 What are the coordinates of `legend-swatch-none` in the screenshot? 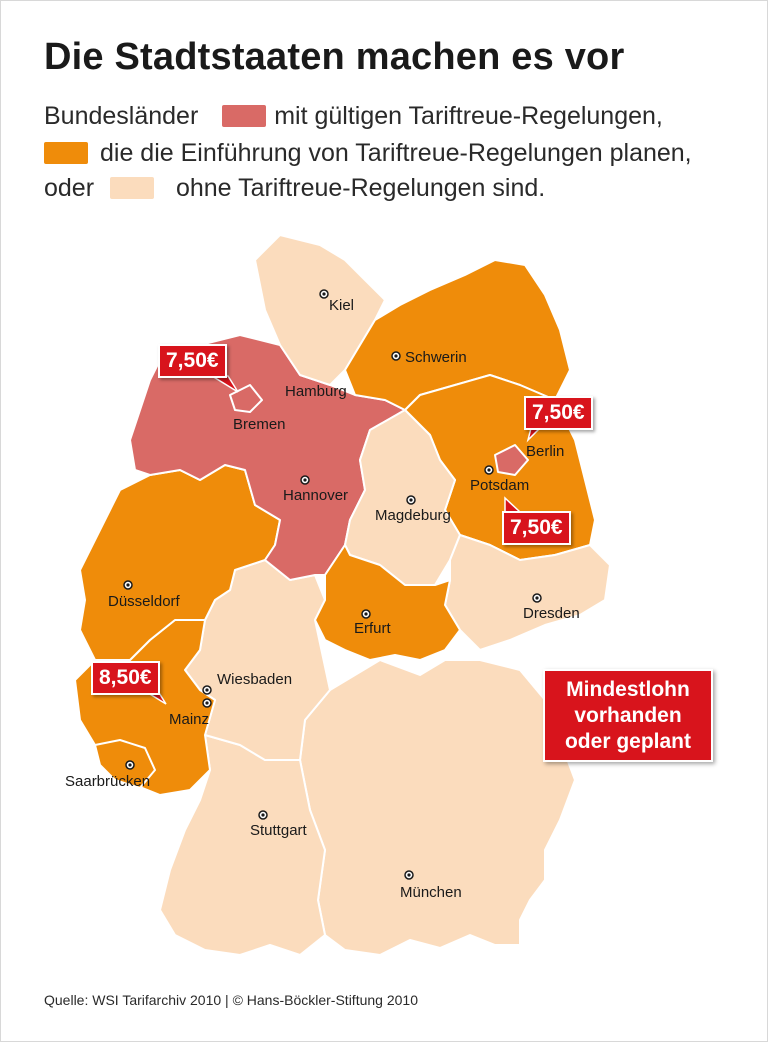 It's located at (132, 188).